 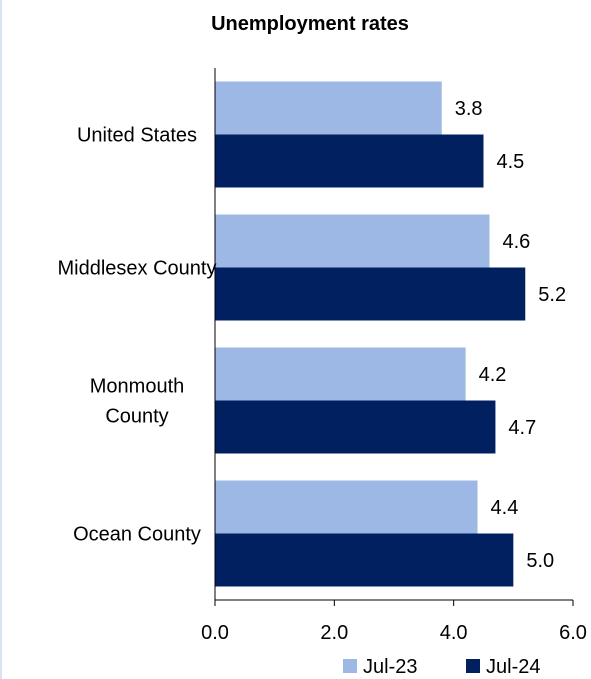 What do you see at coordinates (454, 633) in the screenshot?
I see `x-tick-label: 4.0` at bounding box center [454, 633].